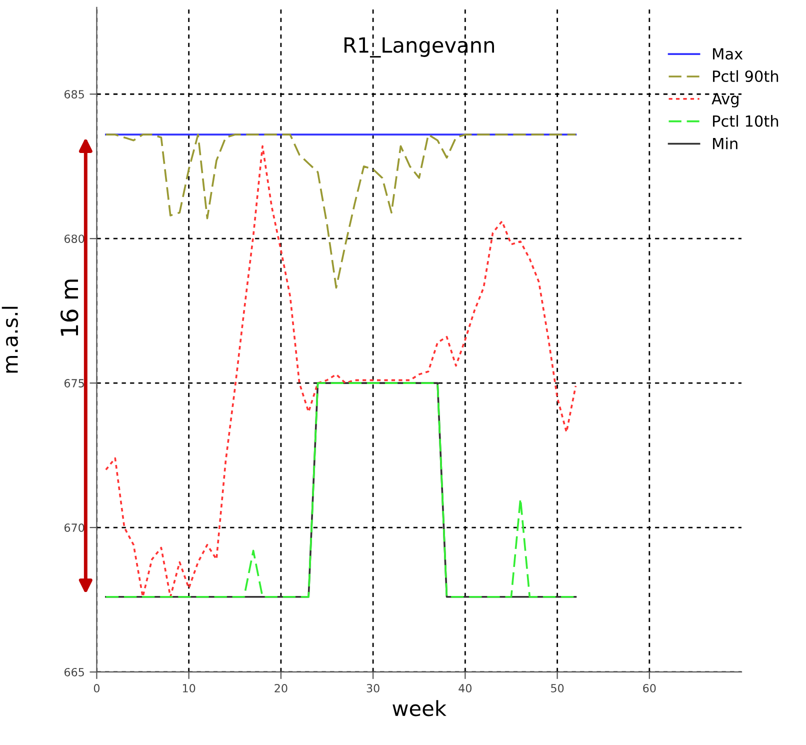  I want to click on y-tick-label: 675, so click(74, 383).